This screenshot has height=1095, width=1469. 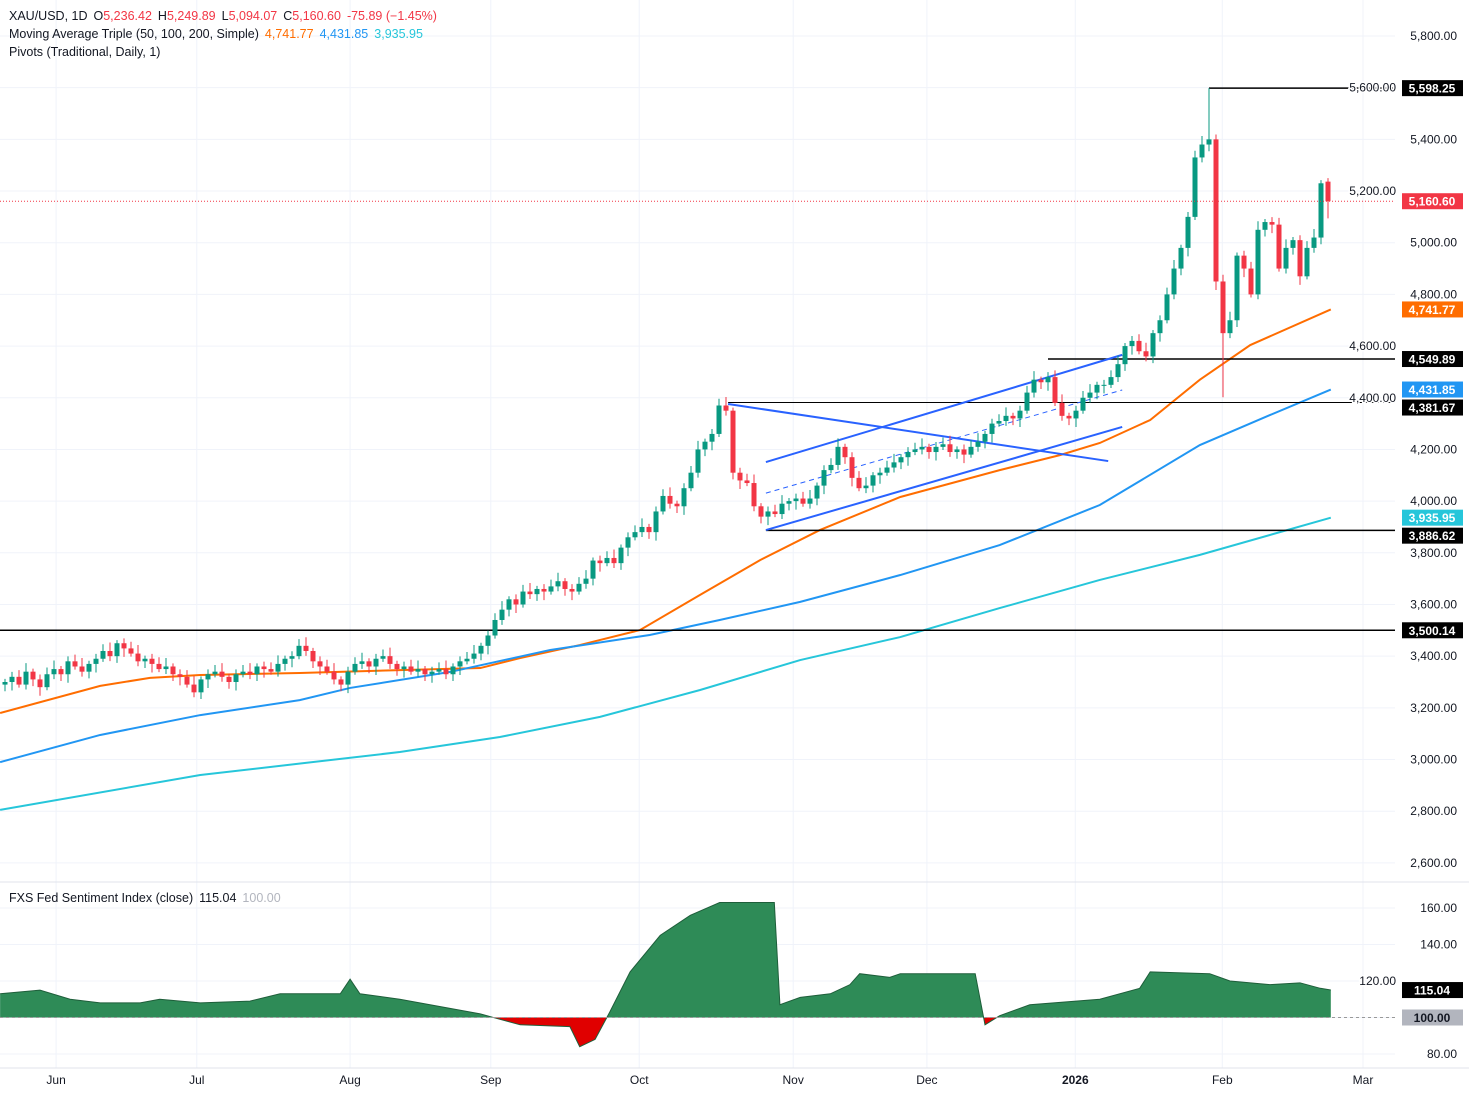 What do you see at coordinates (1222, 1080) in the screenshot?
I see `time-tick-label: Feb` at bounding box center [1222, 1080].